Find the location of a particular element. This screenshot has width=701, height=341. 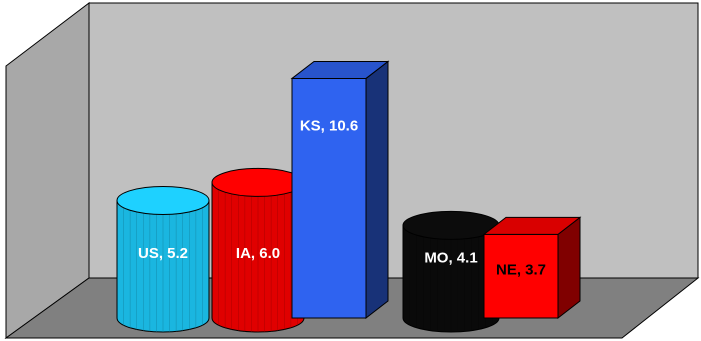

bar-top-ia is located at coordinates (258, 182).